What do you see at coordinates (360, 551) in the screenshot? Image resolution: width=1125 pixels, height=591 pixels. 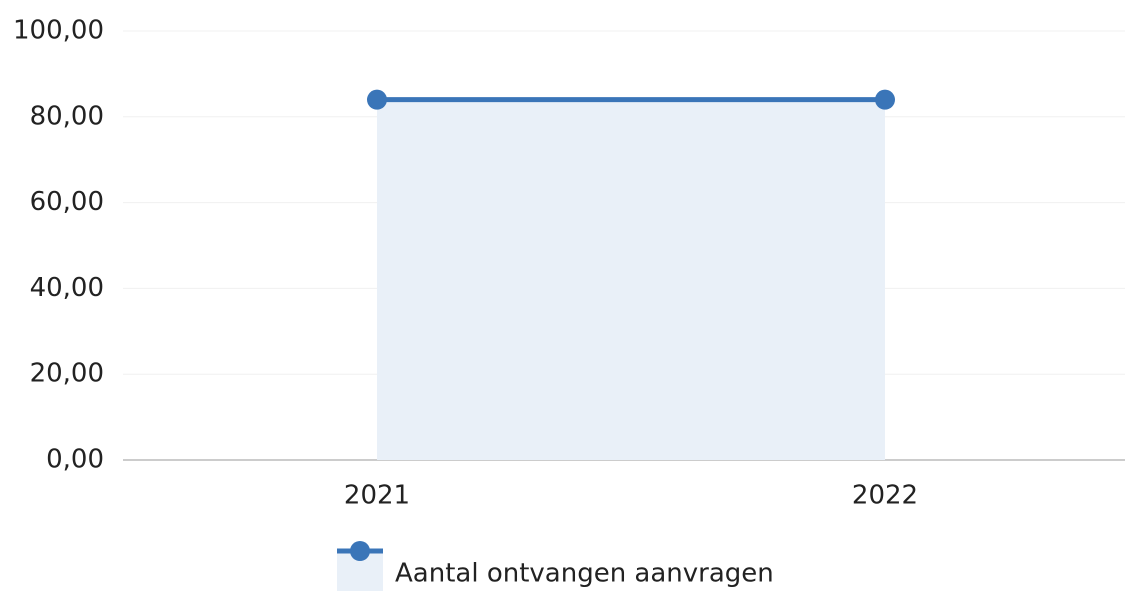 I see `legend-marker` at bounding box center [360, 551].